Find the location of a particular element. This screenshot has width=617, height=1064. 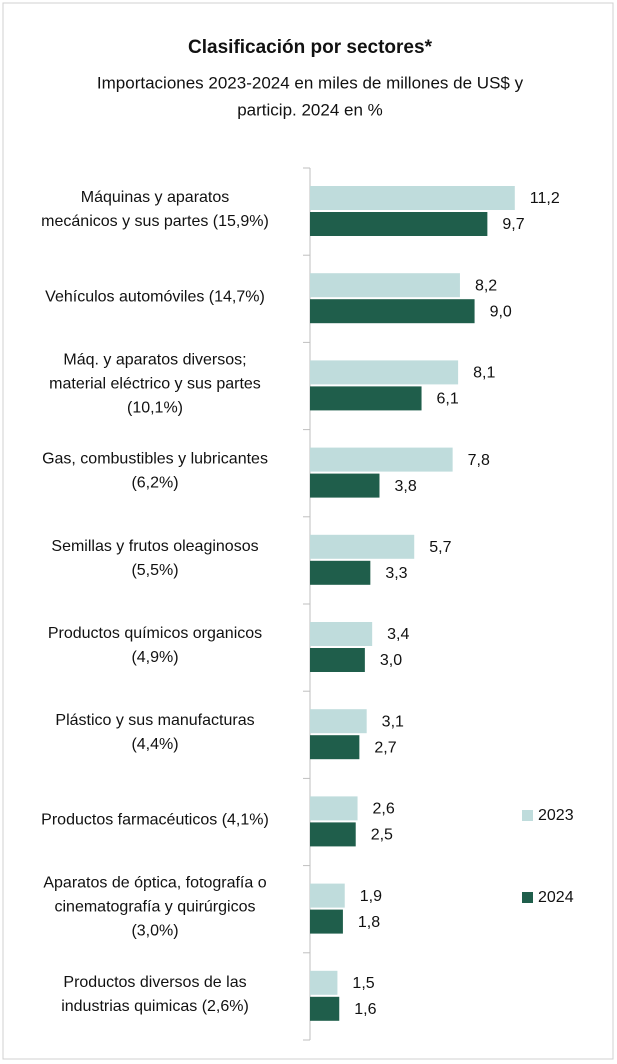

value-label: 1,8 is located at coordinates (369, 922).